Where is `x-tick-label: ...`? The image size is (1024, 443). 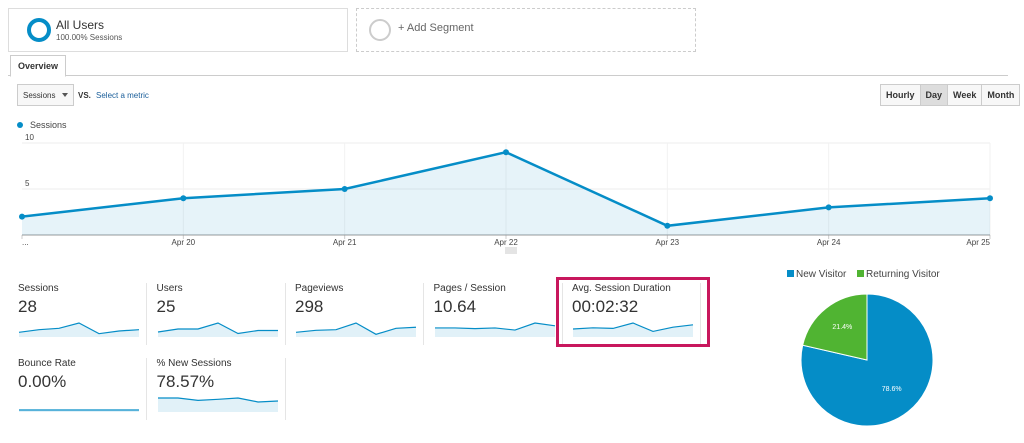
x-tick-label: ... is located at coordinates (25, 242).